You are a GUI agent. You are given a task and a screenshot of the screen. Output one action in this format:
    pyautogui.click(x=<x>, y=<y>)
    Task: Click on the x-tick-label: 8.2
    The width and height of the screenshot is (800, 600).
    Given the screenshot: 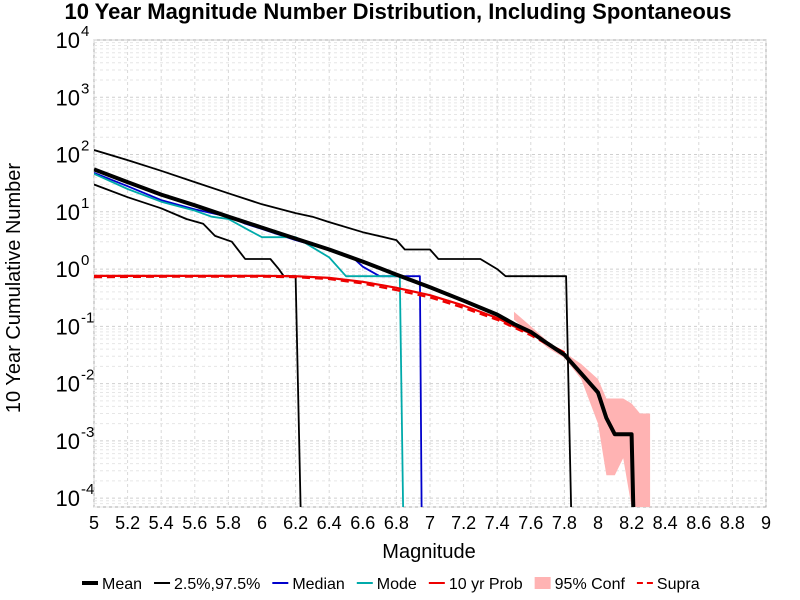 What is the action you would take?
    pyautogui.click(x=631, y=523)
    